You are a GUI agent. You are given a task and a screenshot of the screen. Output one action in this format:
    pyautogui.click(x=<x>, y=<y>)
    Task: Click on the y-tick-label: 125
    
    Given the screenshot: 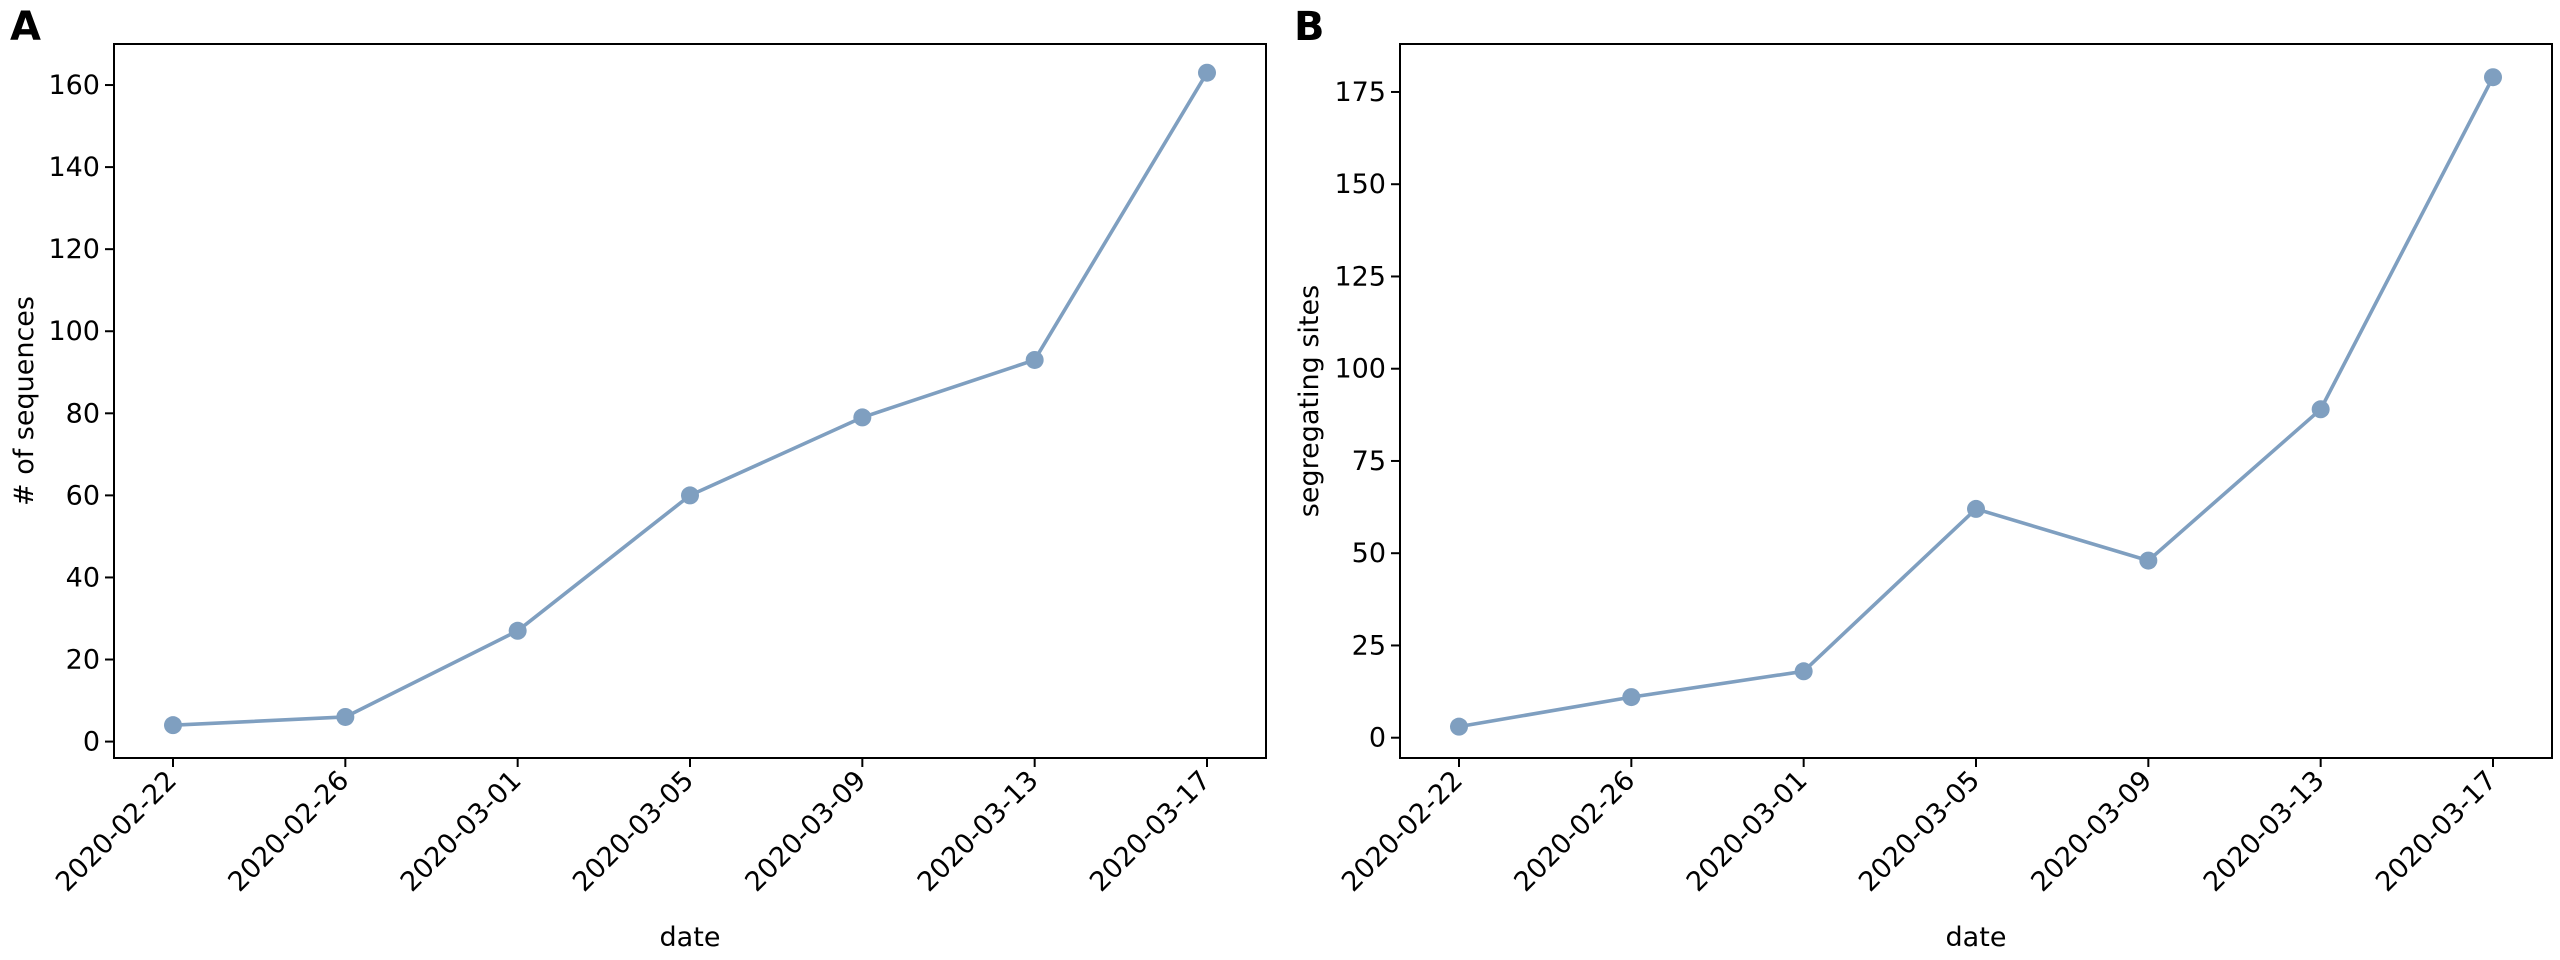 What is the action you would take?
    pyautogui.click(x=1360, y=276)
    